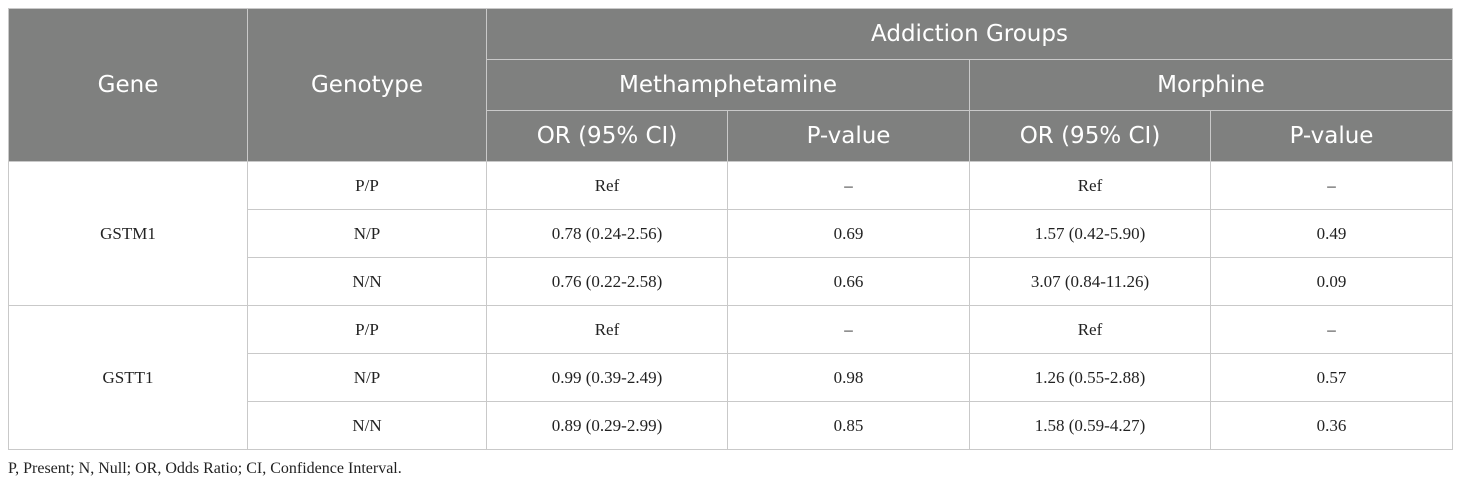 The height and width of the screenshot is (488, 1460). Describe the element at coordinates (1331, 281) in the screenshot. I see `morph-p-cell: 0.09` at that location.